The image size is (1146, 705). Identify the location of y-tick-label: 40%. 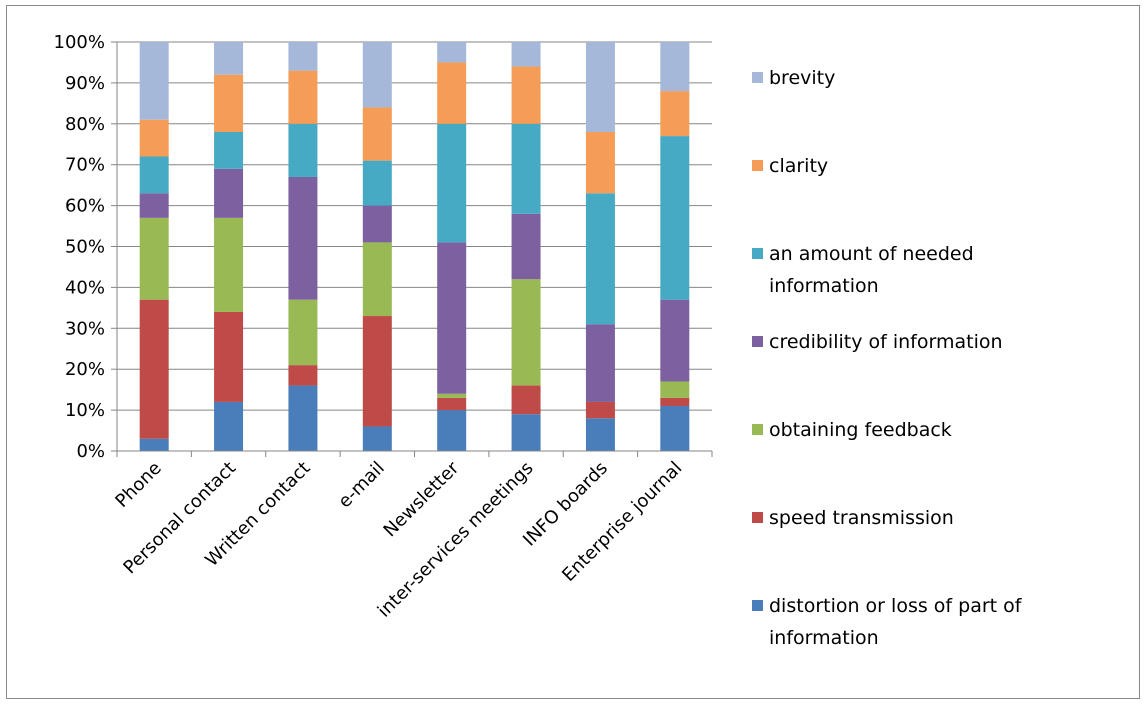
(85, 287).